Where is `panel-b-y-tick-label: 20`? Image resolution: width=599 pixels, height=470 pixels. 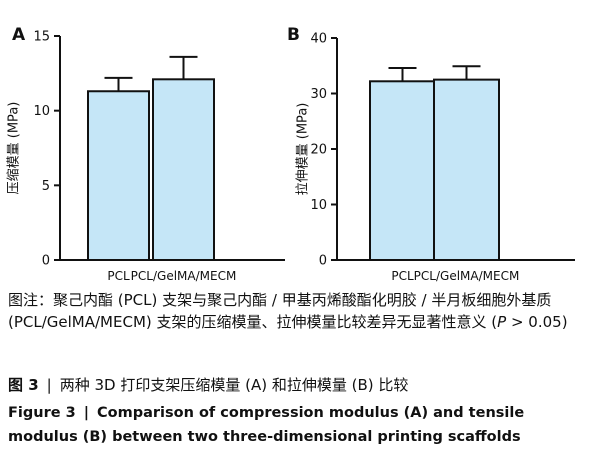 panel-b-y-tick-label: 20 is located at coordinates (318, 150).